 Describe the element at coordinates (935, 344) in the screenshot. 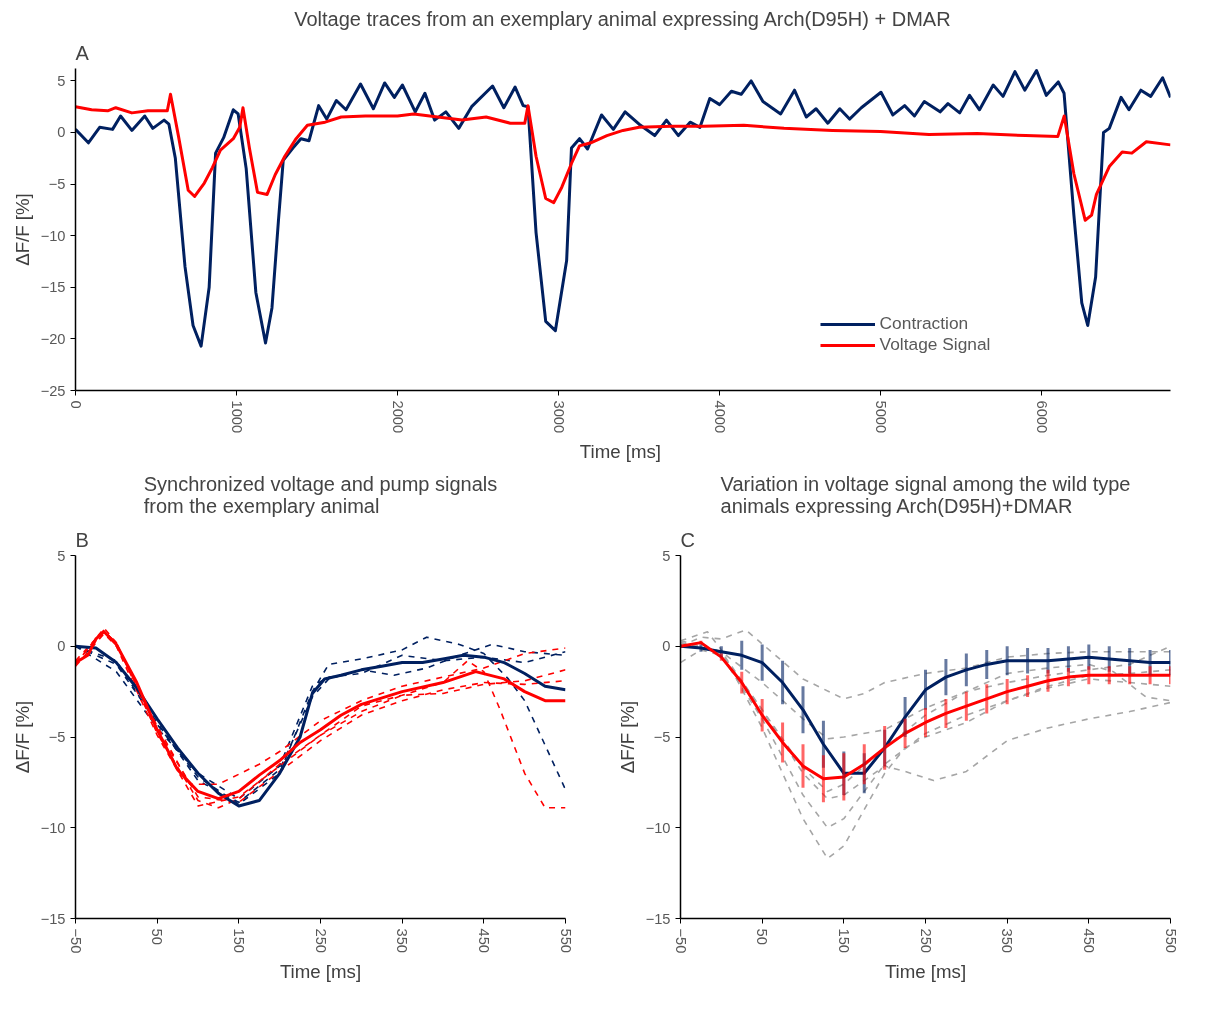

I see `legend-label: Voltage Signal` at that location.